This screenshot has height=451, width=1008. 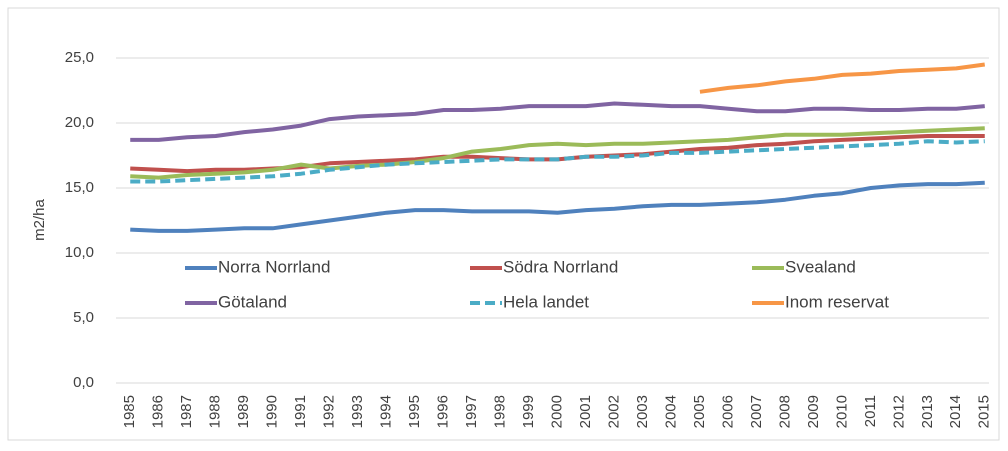 What do you see at coordinates (39, 220) in the screenshot?
I see `y-axis-label: m2/ha` at bounding box center [39, 220].